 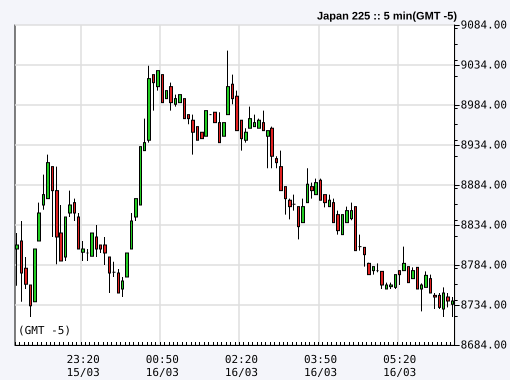 I want to click on y-tick-label: 8734.00, so click(x=483, y=305).